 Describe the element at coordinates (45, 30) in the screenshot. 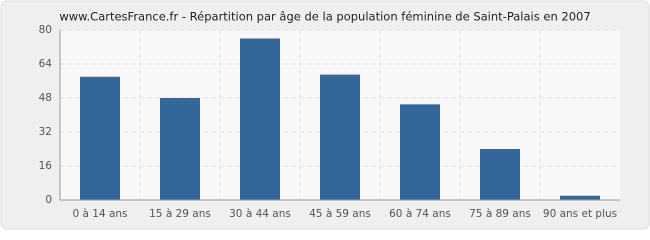

I see `y-tick-label: 80` at that location.